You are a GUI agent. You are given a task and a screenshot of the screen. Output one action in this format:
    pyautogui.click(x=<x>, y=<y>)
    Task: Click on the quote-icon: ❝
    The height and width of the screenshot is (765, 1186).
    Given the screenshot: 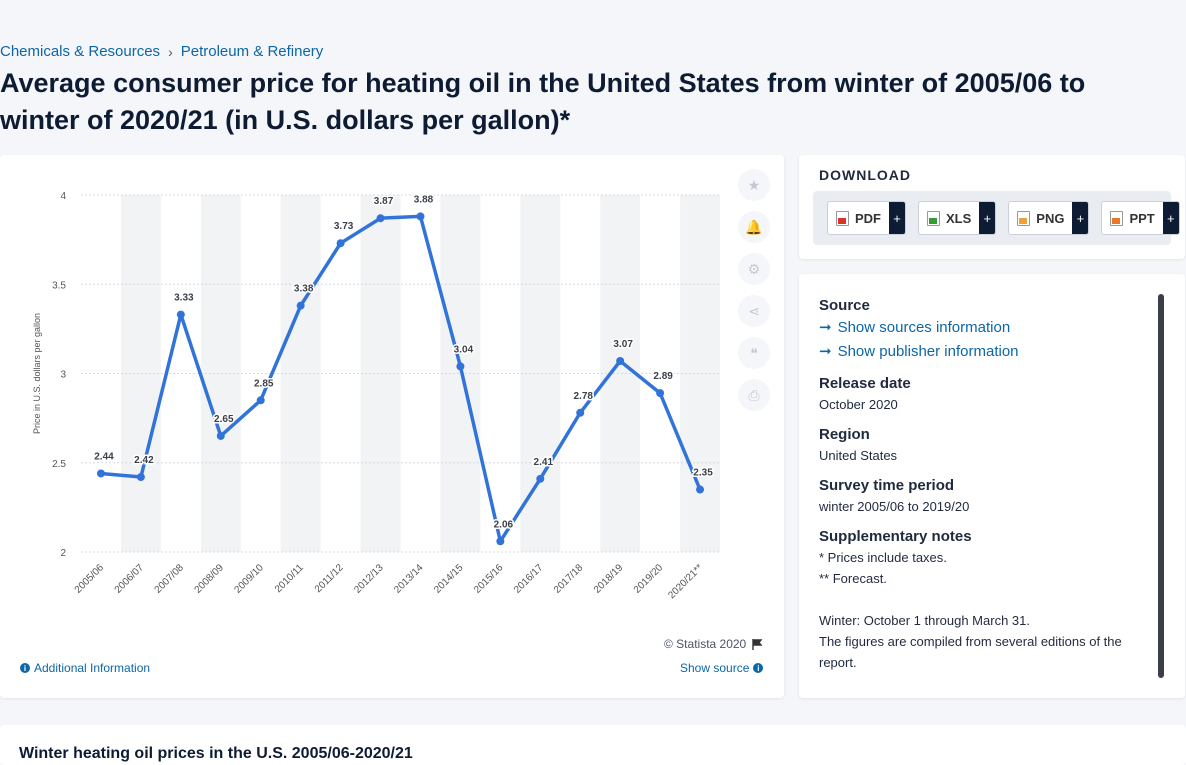 What is the action you would take?
    pyautogui.click(x=754, y=353)
    